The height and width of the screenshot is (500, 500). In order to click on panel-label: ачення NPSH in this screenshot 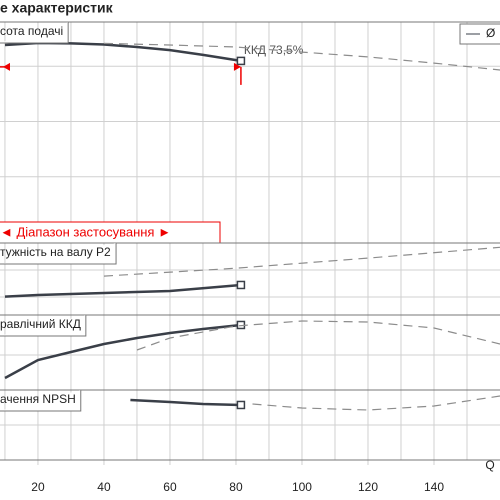, I will do `click(38, 399)`.